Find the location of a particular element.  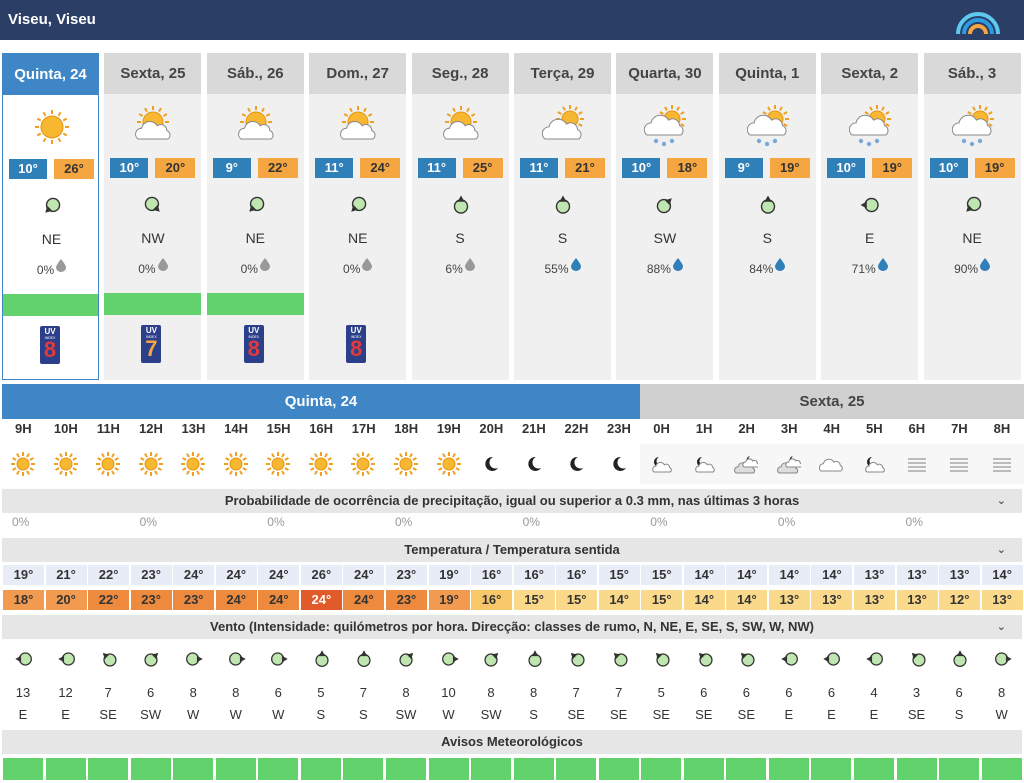

feels-like-value: 15° is located at coordinates (662, 600).